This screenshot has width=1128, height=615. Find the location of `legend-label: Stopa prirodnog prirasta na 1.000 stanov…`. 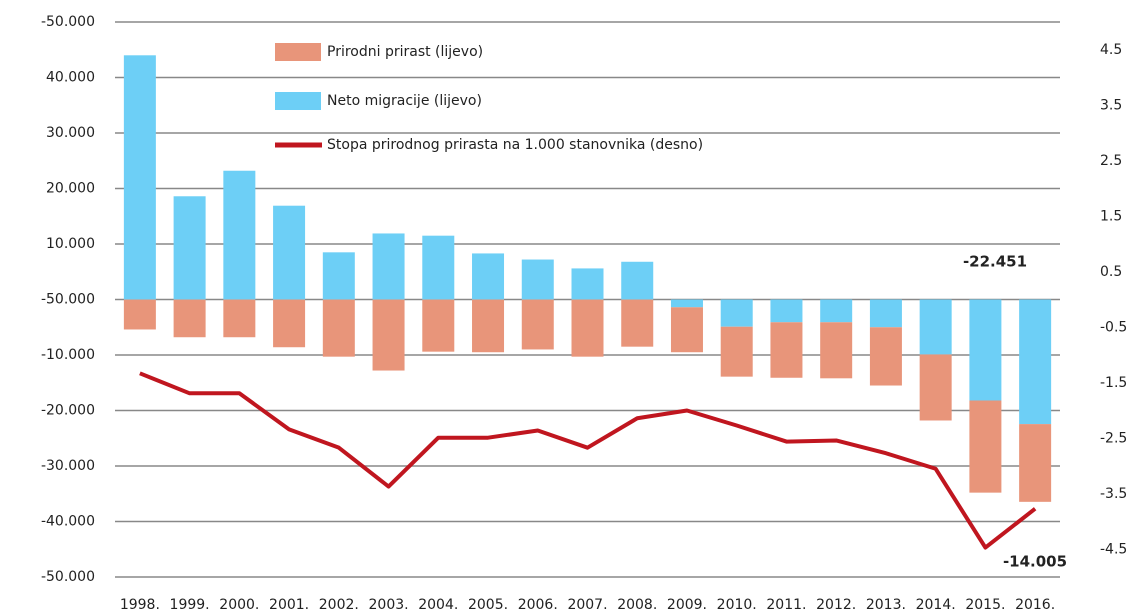

legend-label: Stopa prirodnog prirasta na 1.000 stanov… is located at coordinates (515, 145).